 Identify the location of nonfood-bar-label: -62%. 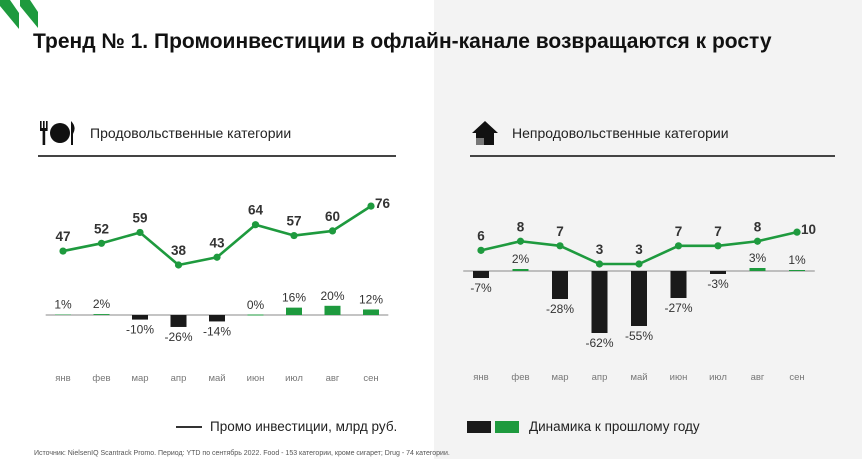
(599, 343).